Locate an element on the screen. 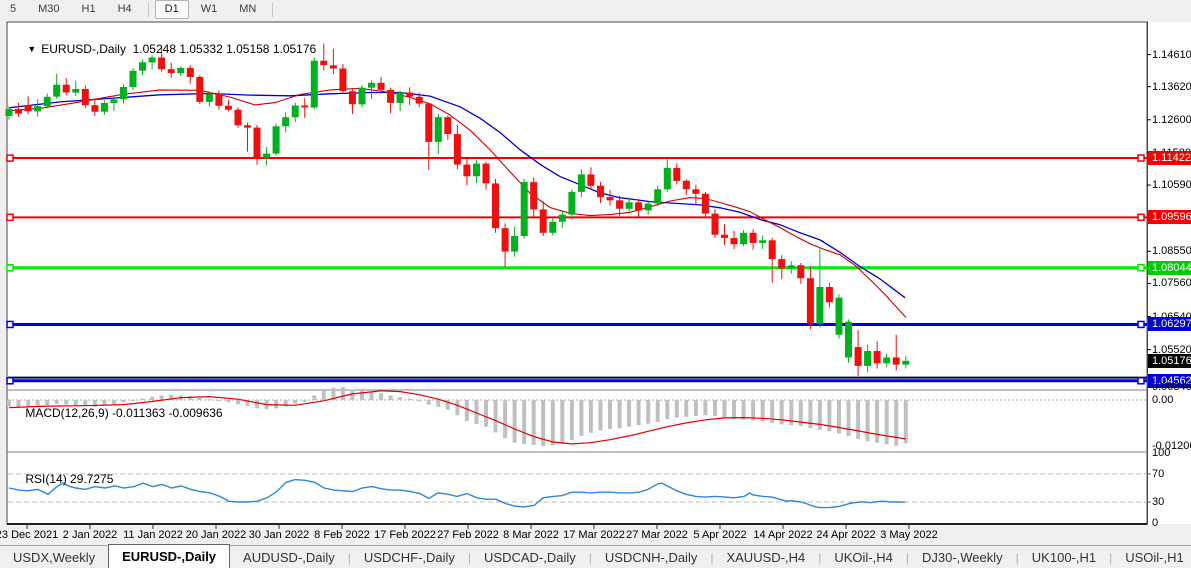  timeframe-button-H1: H1 is located at coordinates (88, 9).